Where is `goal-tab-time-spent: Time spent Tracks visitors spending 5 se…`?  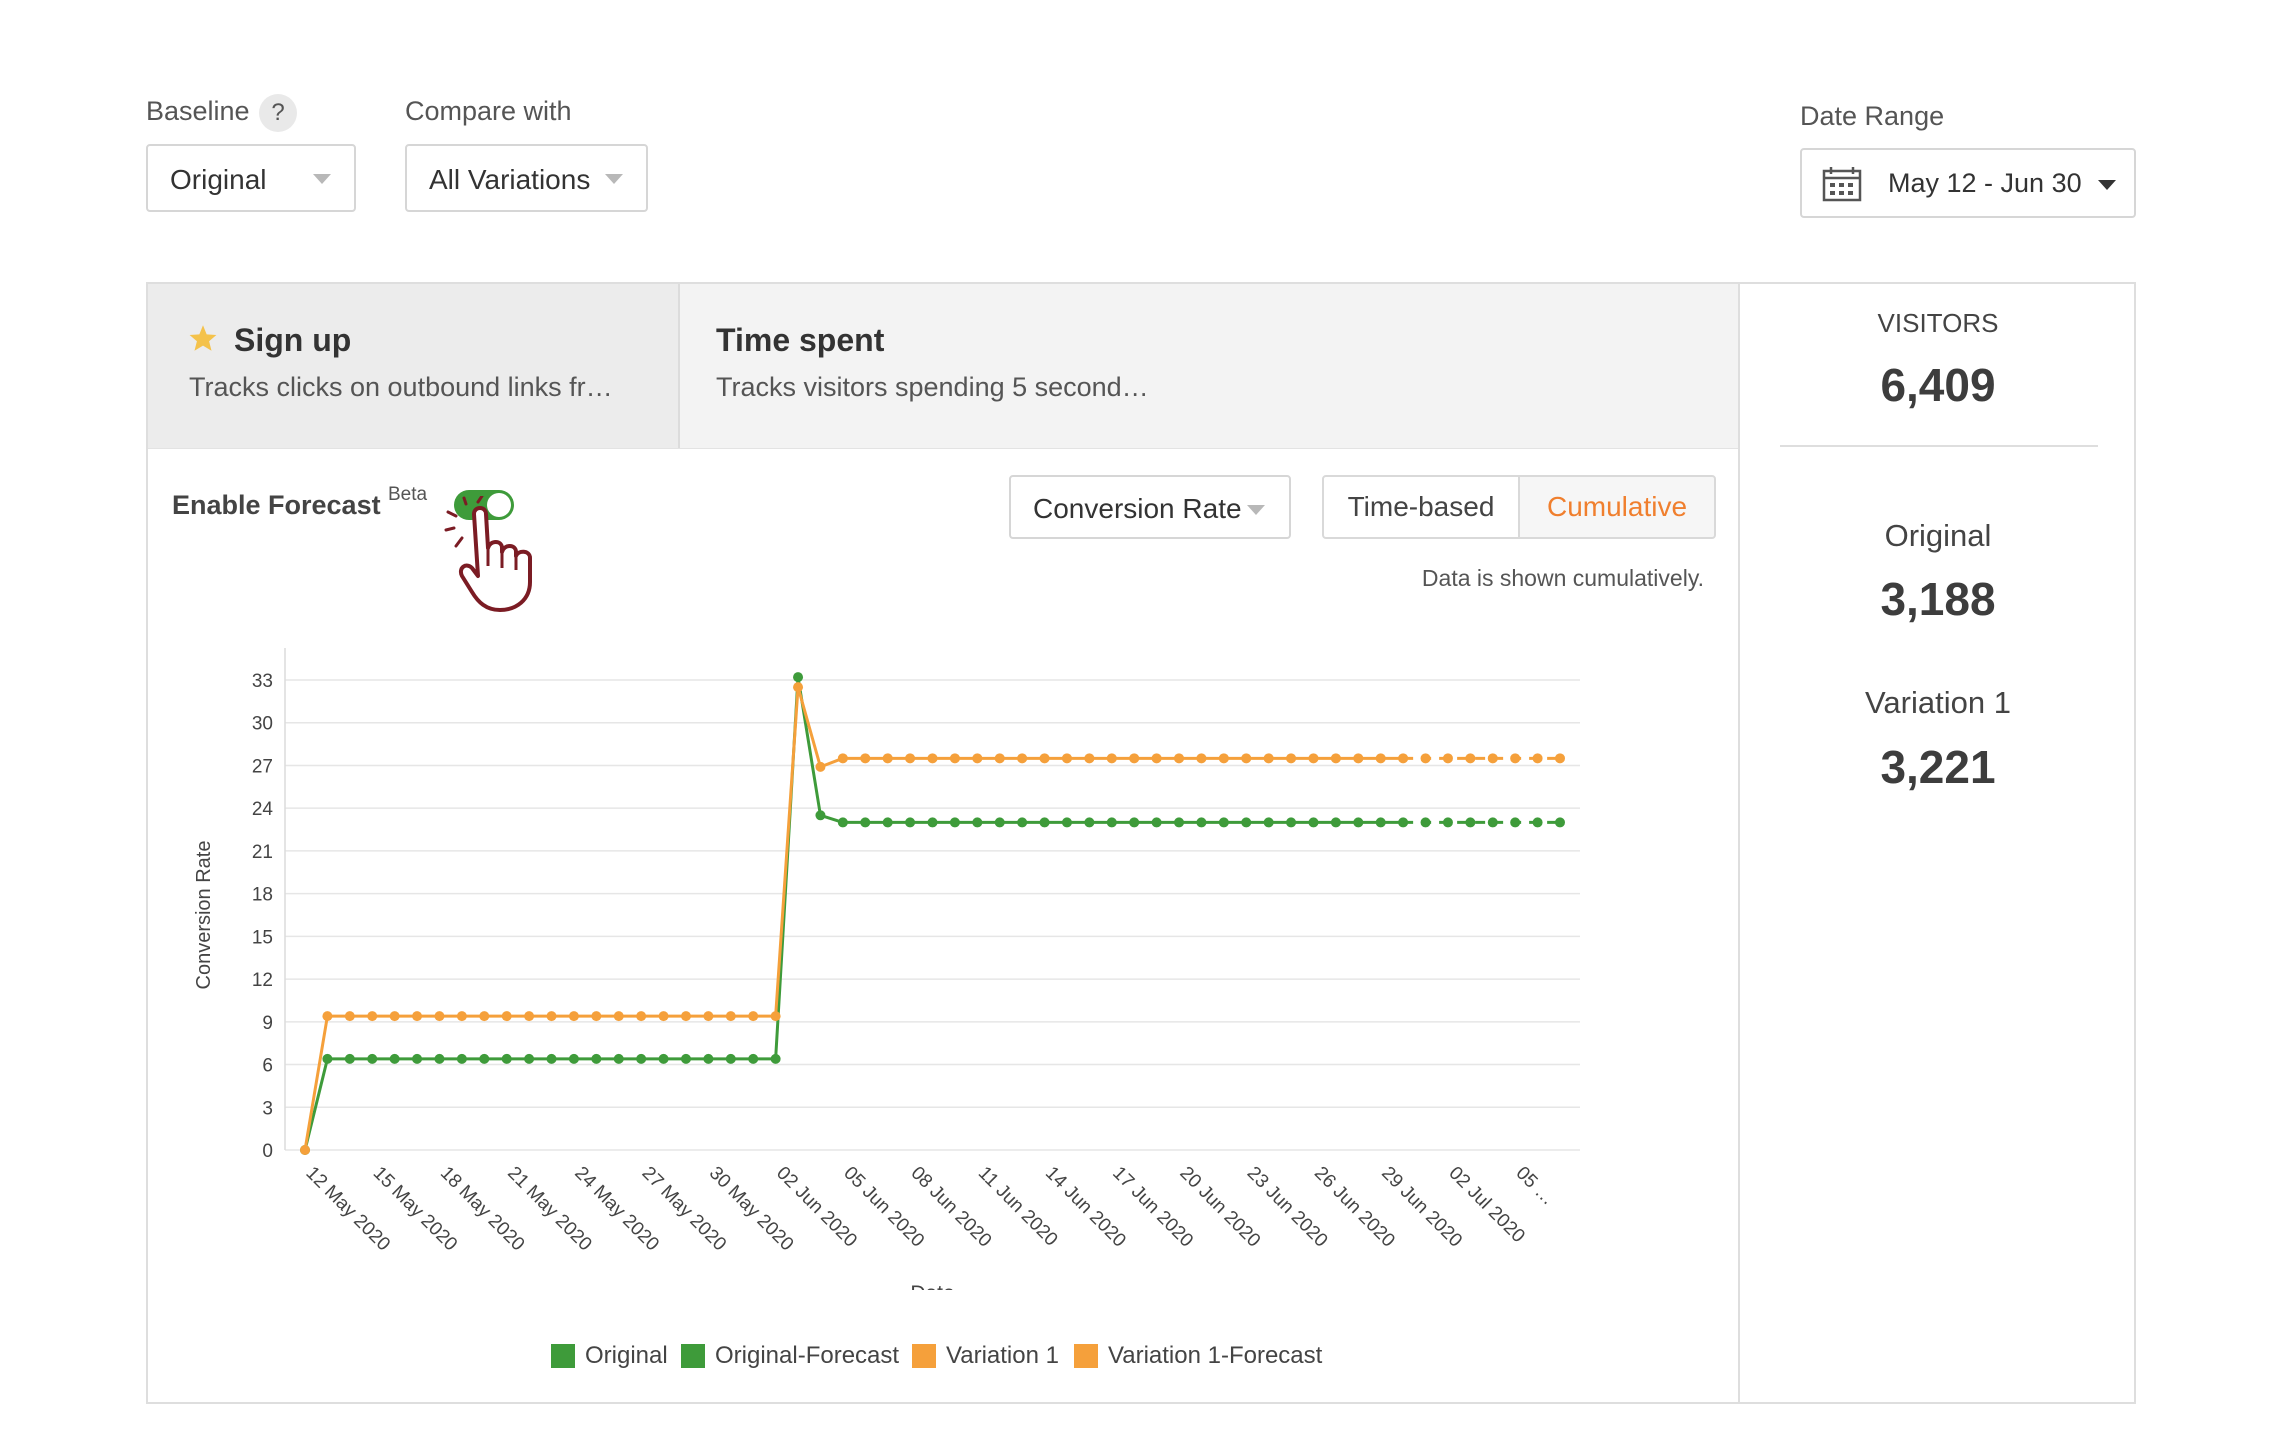 goal-tab-time-spent: Time spent Tracks visitors spending 5 se… is located at coordinates (1209, 366).